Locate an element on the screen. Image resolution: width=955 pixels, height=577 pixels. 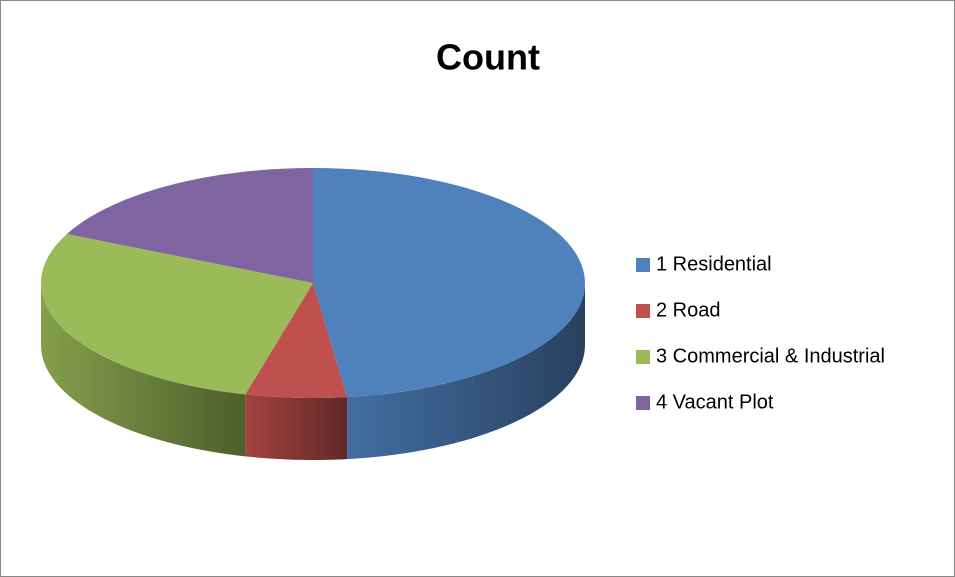
chart-title: Count is located at coordinates (488, 57).